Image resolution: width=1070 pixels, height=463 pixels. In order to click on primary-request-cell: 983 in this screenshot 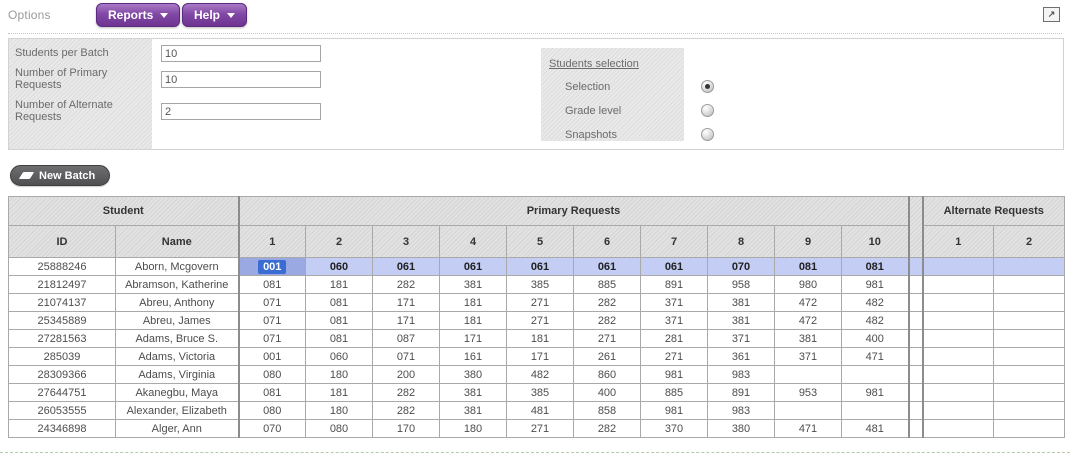, I will do `click(741, 410)`.